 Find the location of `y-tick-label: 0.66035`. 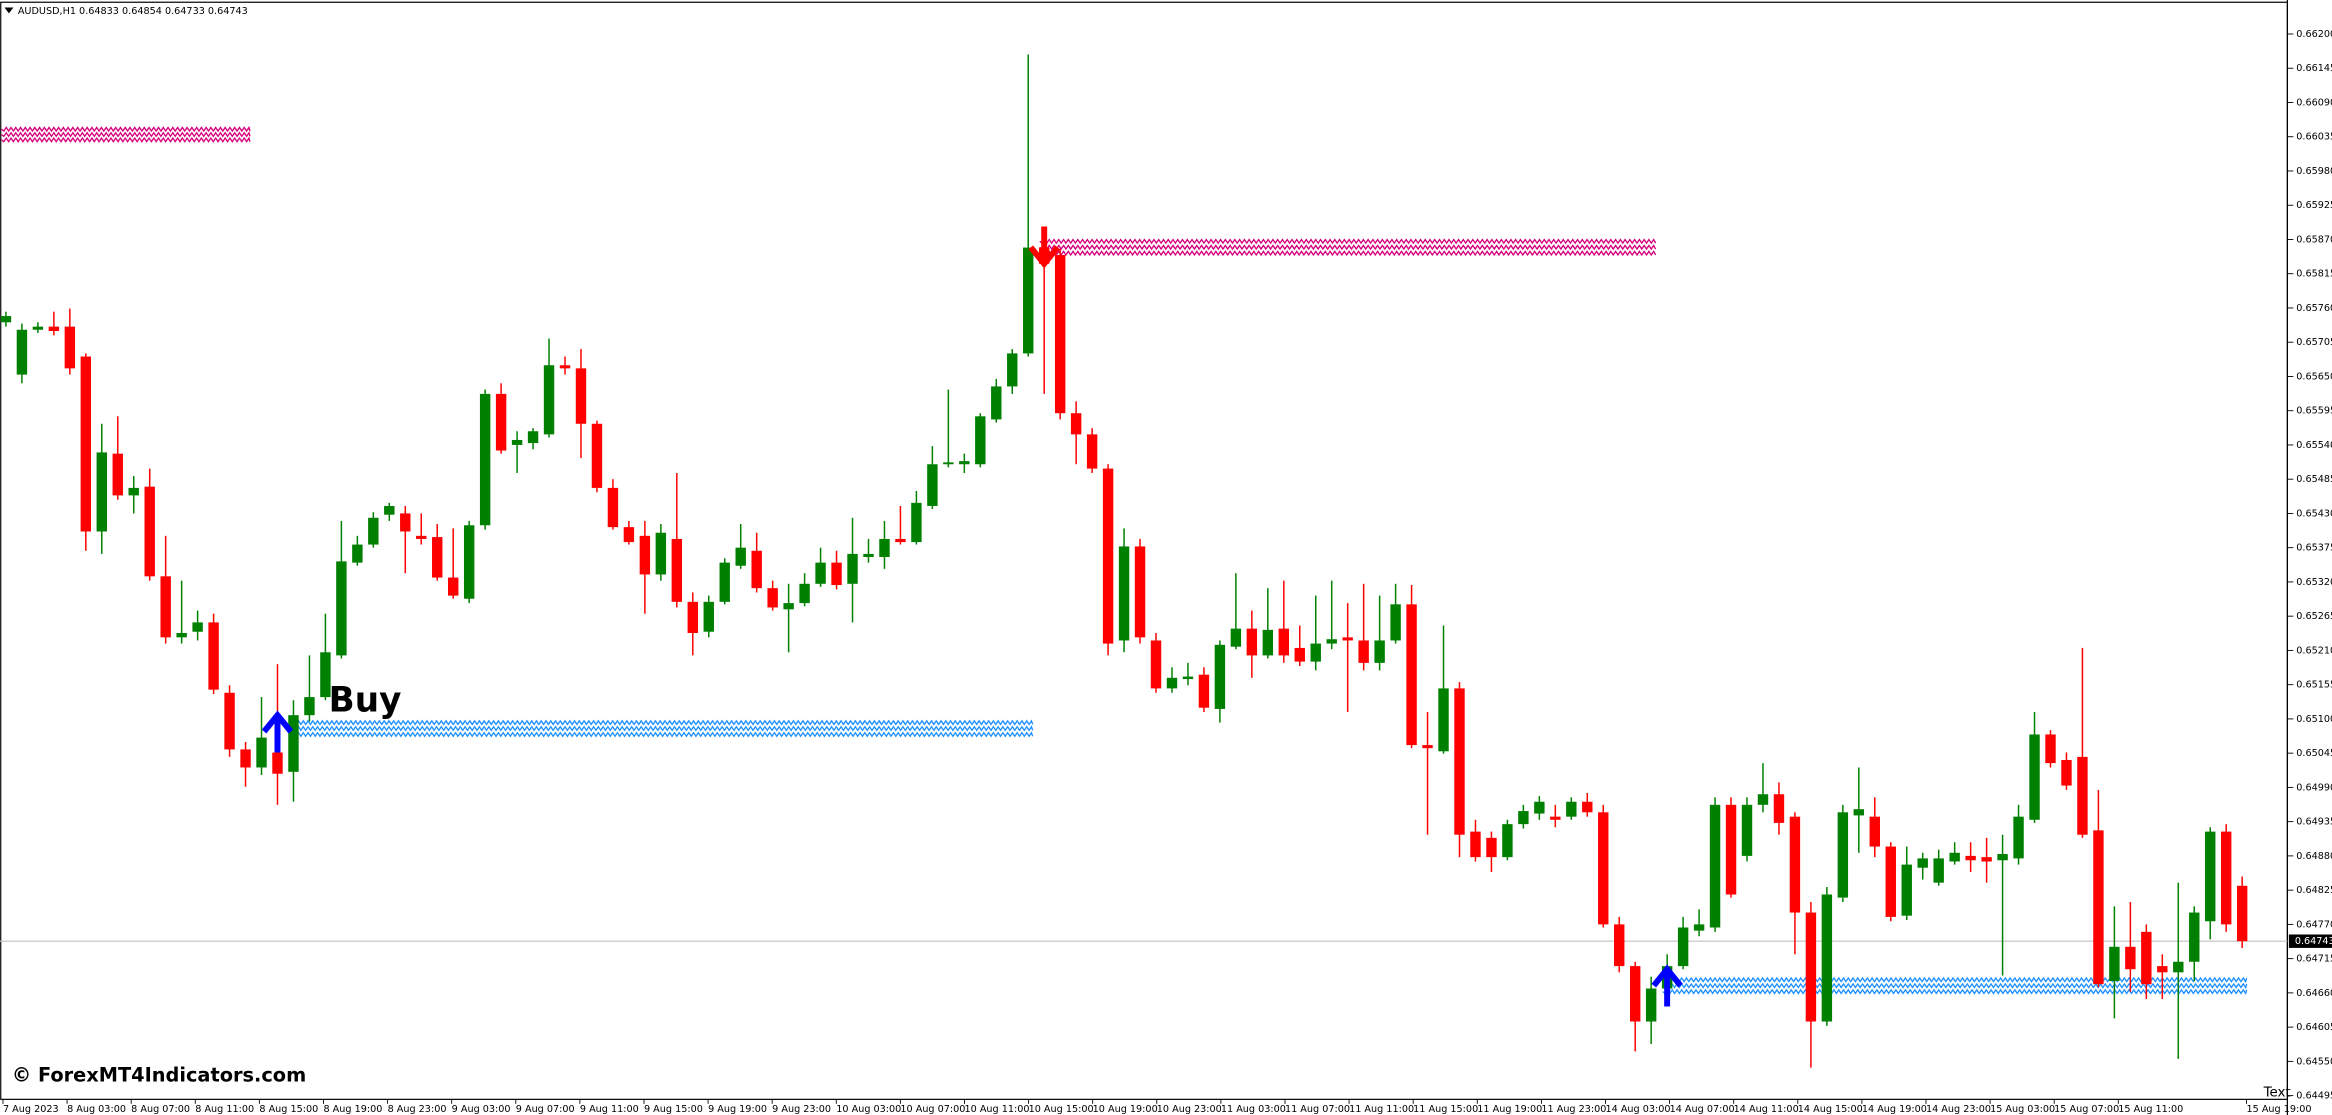

y-tick-label: 0.66035 is located at coordinates (2314, 137).